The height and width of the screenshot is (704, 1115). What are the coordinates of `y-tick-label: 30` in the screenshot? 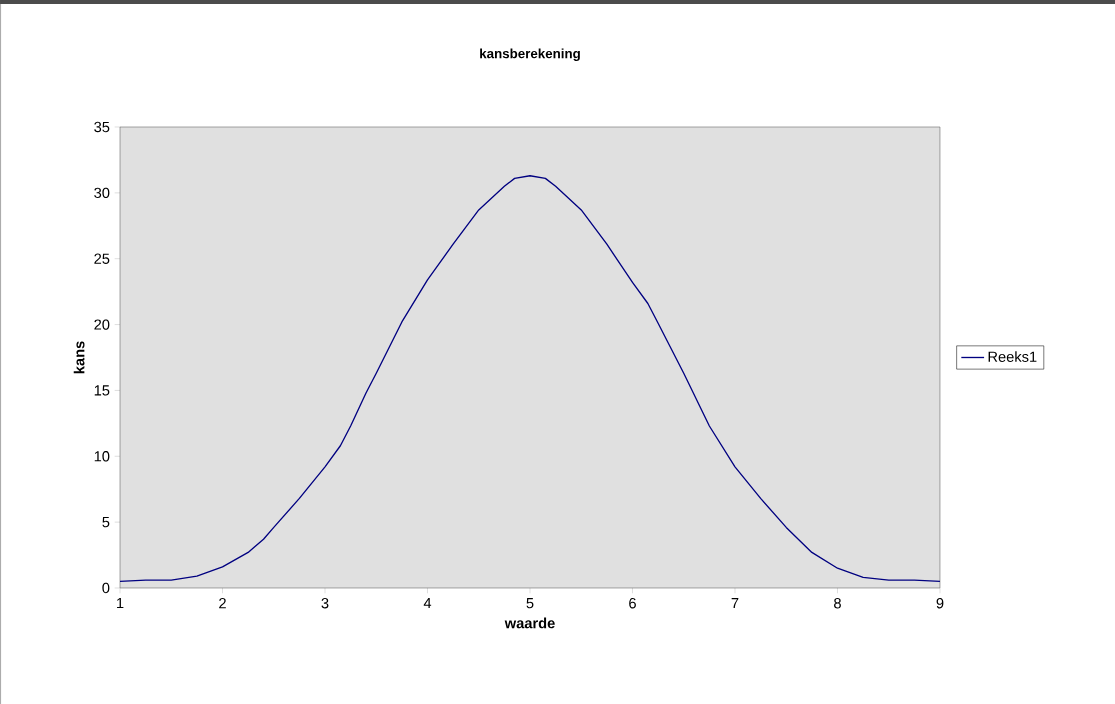 It's located at (102, 193).